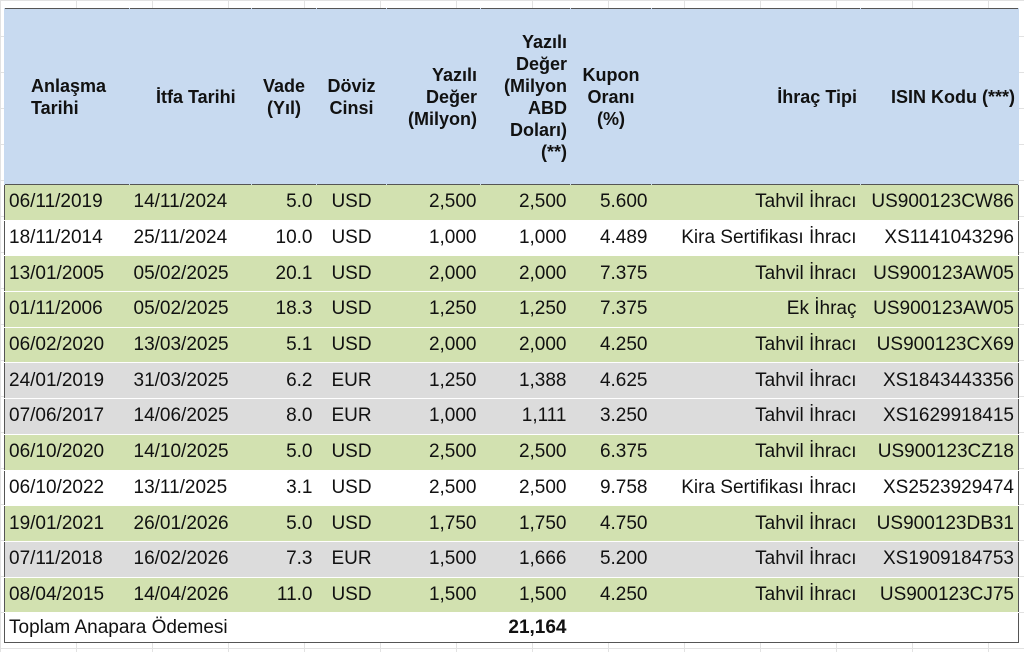 Image resolution: width=1024 pixels, height=652 pixels. I want to click on cell-maturity-date: 26/01/2026, so click(190, 523).